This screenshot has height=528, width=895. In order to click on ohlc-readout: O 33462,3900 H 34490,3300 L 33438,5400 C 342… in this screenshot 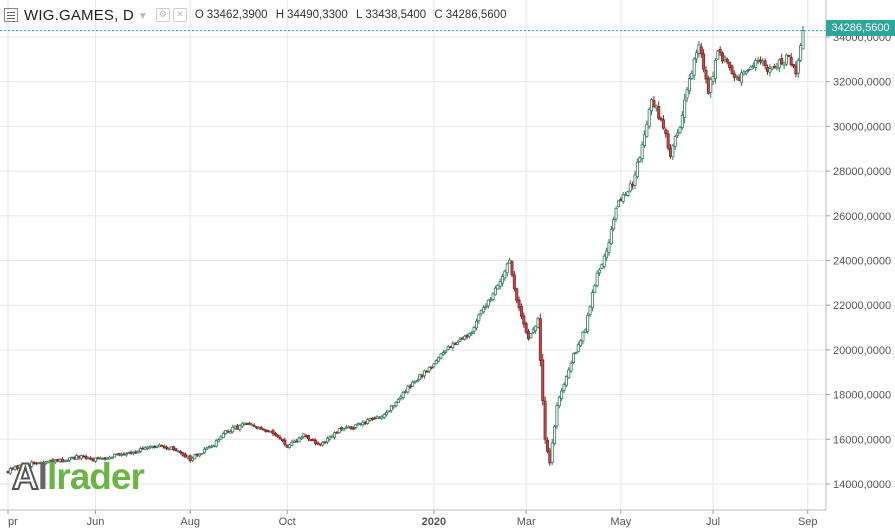, I will do `click(353, 15)`.